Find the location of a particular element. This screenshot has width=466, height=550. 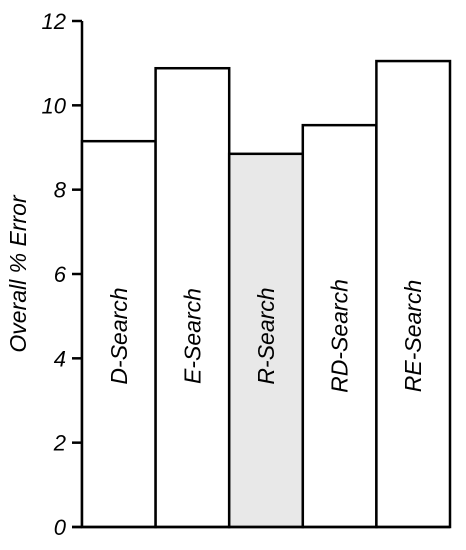

bar-label: R-Search is located at coordinates (266, 335).